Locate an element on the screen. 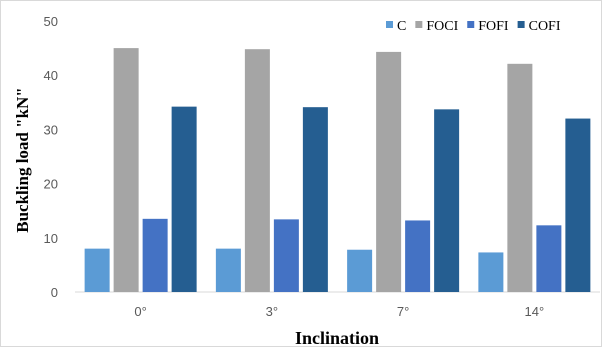 This screenshot has height=349, width=604. y-tick-label: 0 is located at coordinates (54, 292).